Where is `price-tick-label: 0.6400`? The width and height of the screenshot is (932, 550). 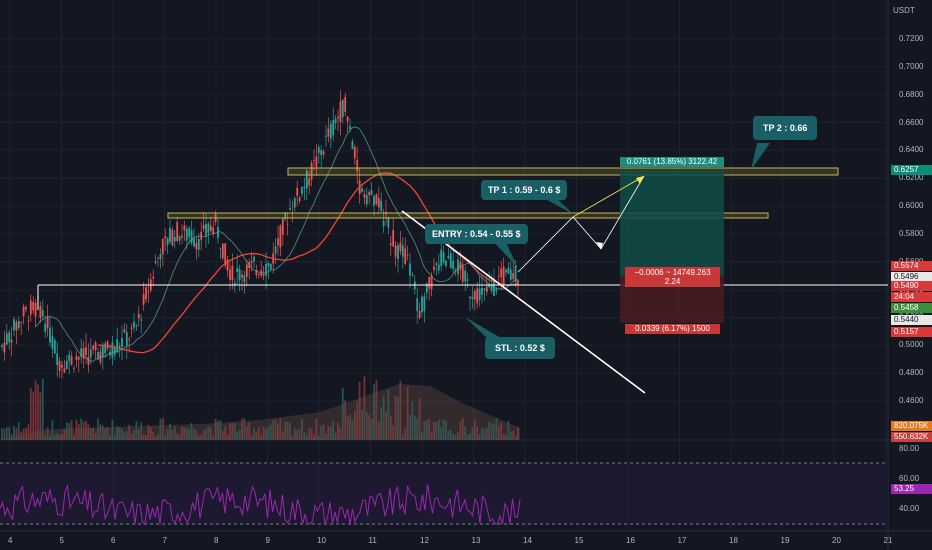 price-tick-label: 0.6400 is located at coordinates (911, 150).